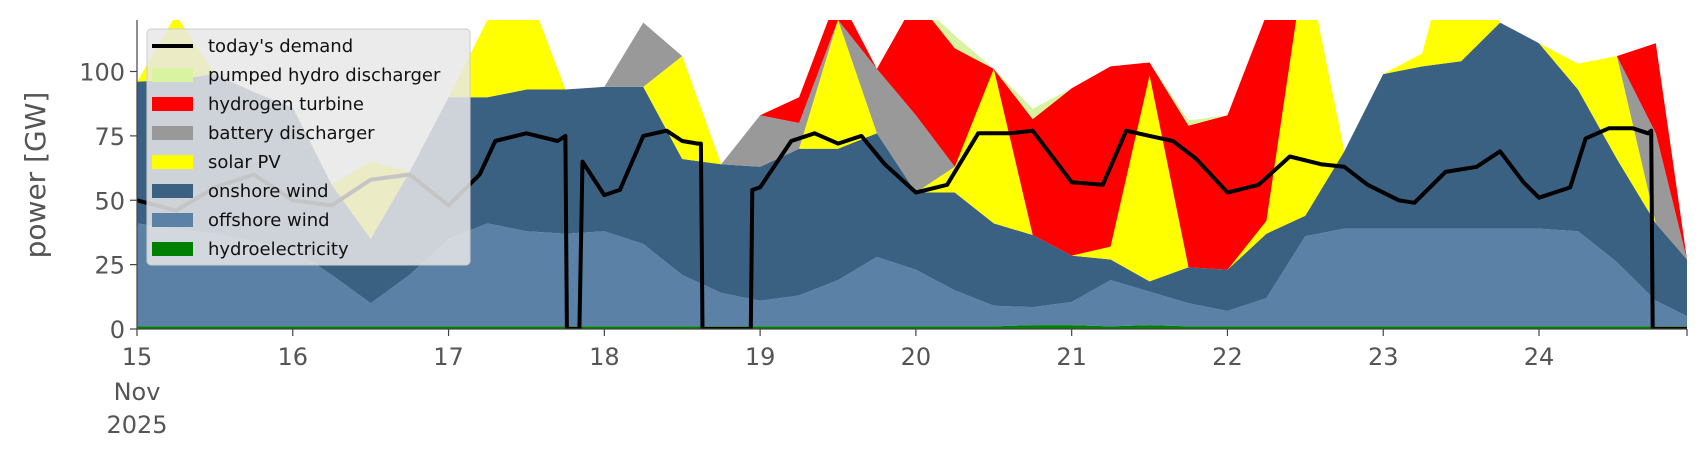 This screenshot has height=460, width=1706. What do you see at coordinates (137, 357) in the screenshot?
I see `x-tick-label: 15` at bounding box center [137, 357].